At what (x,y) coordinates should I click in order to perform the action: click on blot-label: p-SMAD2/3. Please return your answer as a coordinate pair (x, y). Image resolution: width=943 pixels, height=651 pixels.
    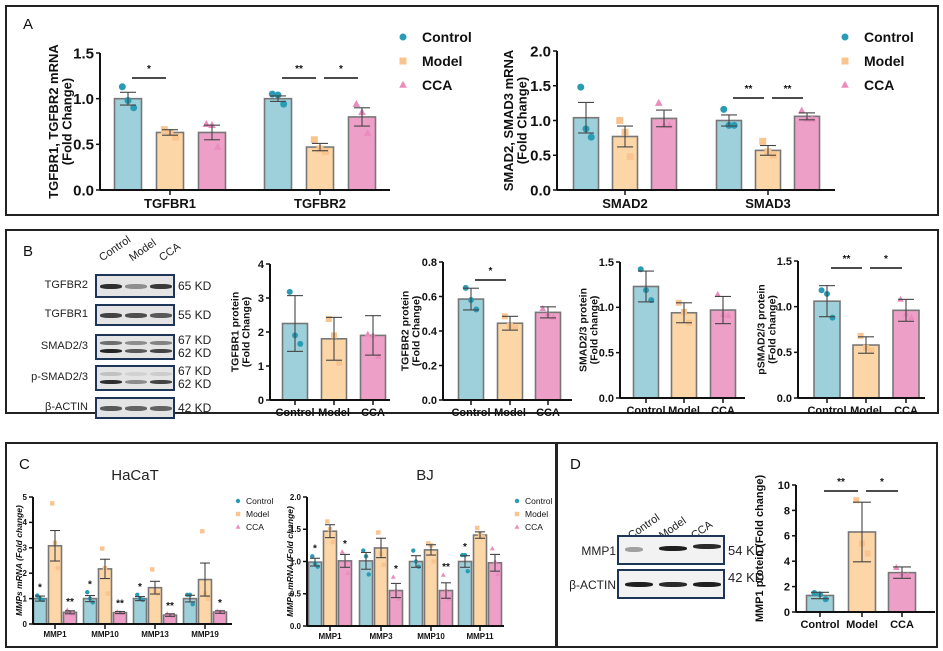
    Looking at the image, I should click on (59, 377).